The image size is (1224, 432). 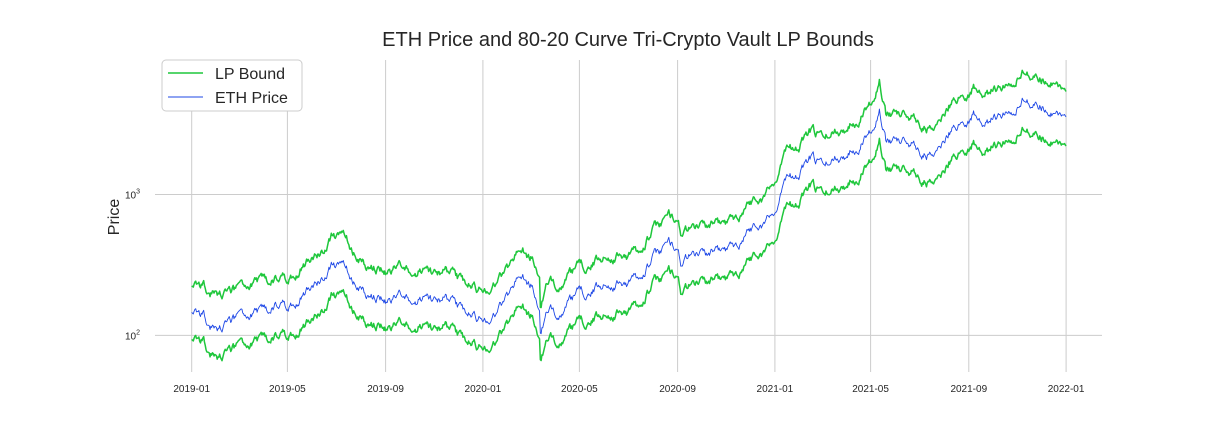 What do you see at coordinates (138, 332) in the screenshot?
I see `y-tick-exponent: 2` at bounding box center [138, 332].